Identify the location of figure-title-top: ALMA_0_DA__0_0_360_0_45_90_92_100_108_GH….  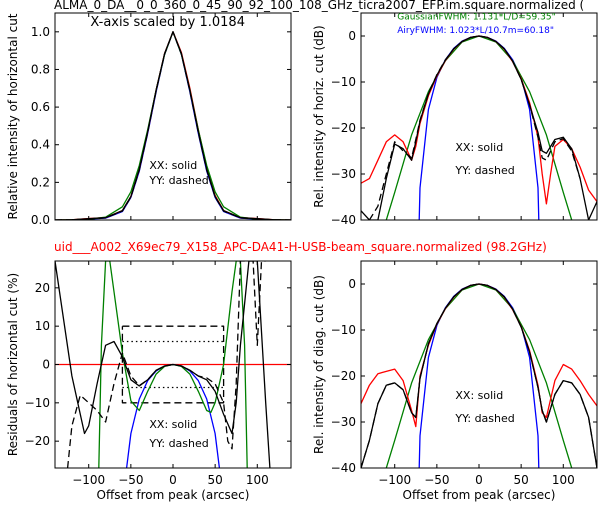
(319, 6).